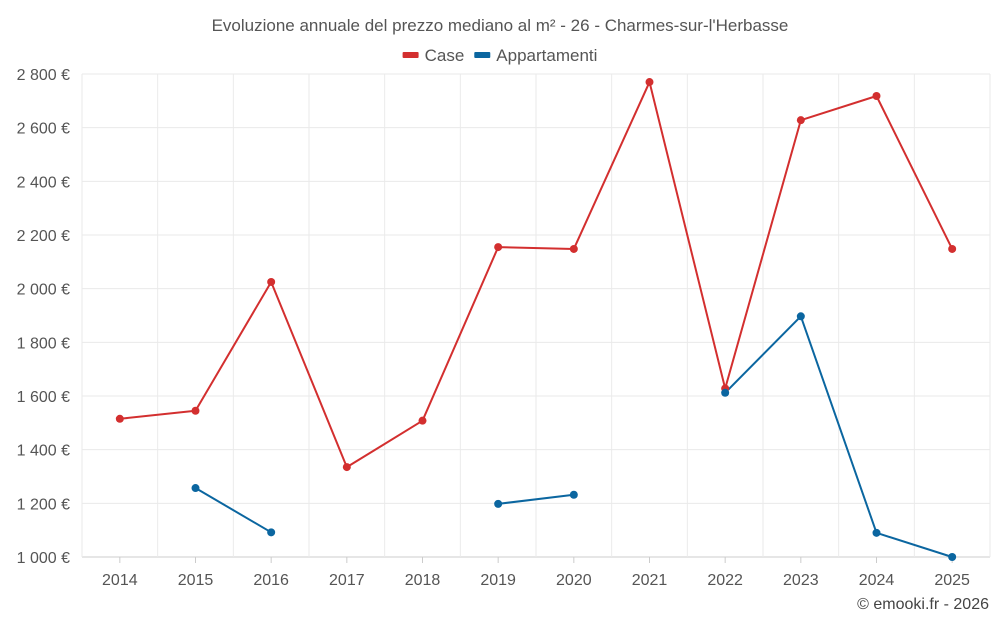 The width and height of the screenshot is (1000, 625). What do you see at coordinates (120, 580) in the screenshot?
I see `x-tick-label: 2014` at bounding box center [120, 580].